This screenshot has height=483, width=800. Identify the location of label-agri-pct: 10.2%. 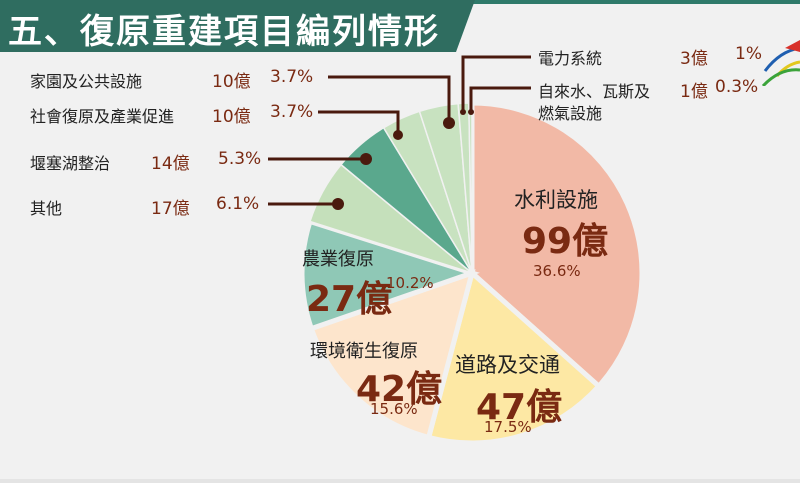
(410, 283).